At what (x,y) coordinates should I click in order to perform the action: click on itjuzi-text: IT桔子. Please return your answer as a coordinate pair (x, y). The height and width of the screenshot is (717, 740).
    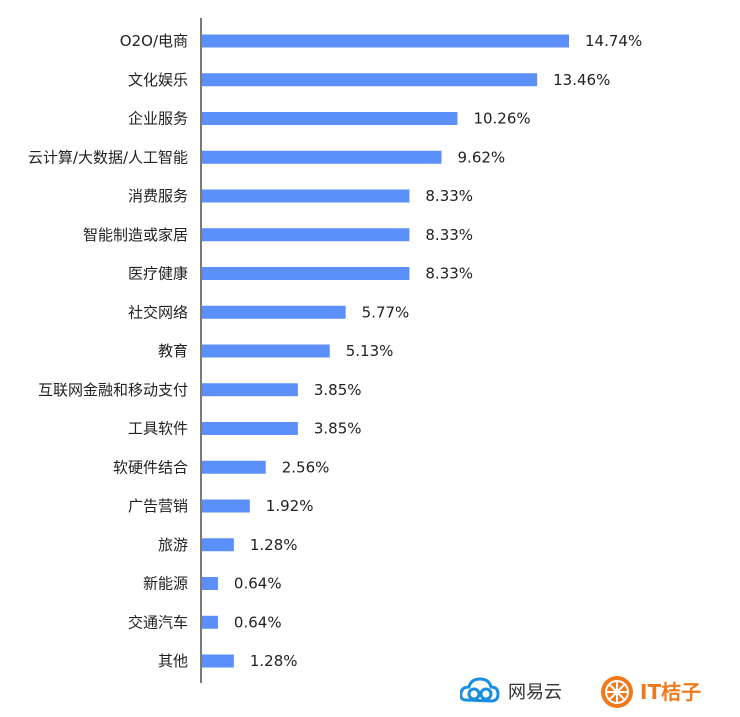
    Looking at the image, I should click on (670, 692).